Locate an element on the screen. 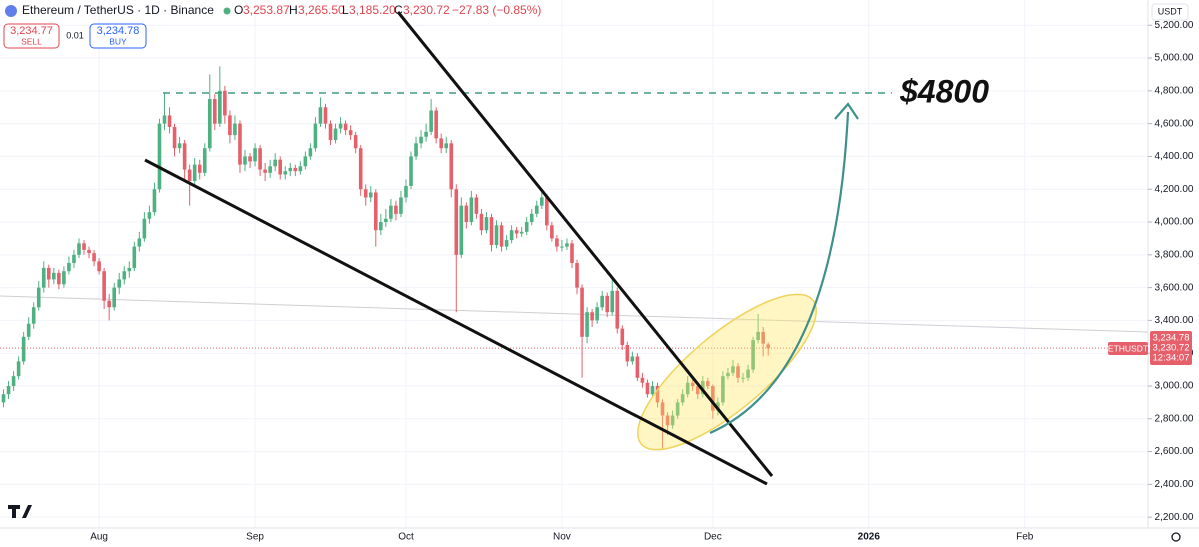 This screenshot has width=1199, height=547. buy-label: BUY is located at coordinates (118, 41).